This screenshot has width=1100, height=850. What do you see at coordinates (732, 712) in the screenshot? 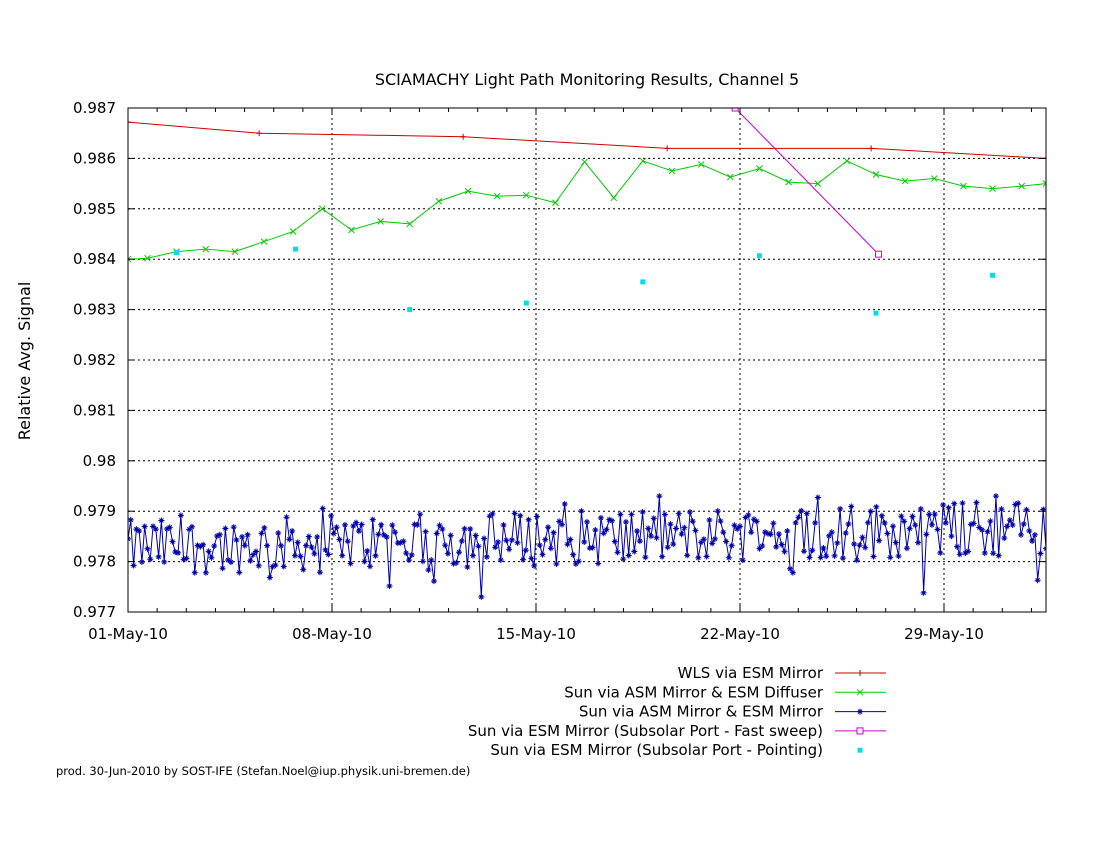
I see `legend-item: Sun via ASM Mirror & ESM Mirror` at bounding box center [732, 712].